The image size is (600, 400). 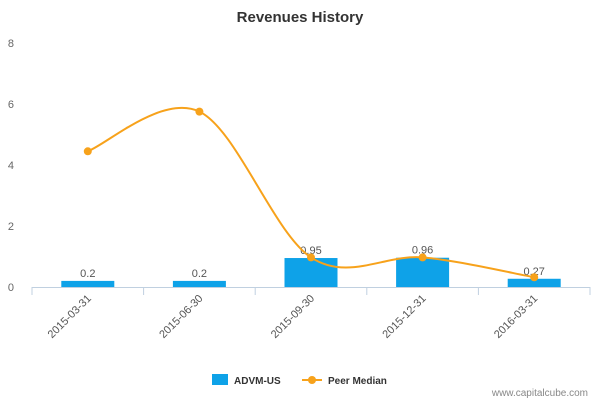 I want to click on bar-value-label: 0.96, so click(x=422, y=251).